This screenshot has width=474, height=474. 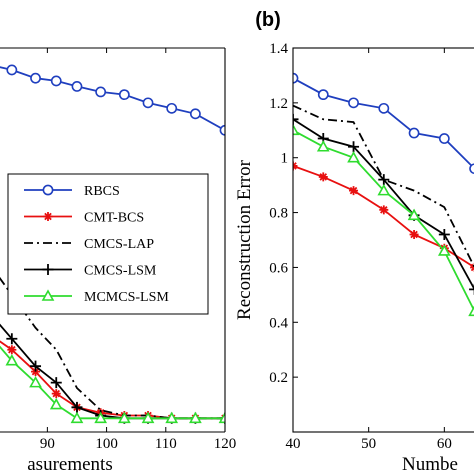 I want to click on legend-label-mcmcs-lsm: MCMCS-LSM, so click(x=126, y=297).